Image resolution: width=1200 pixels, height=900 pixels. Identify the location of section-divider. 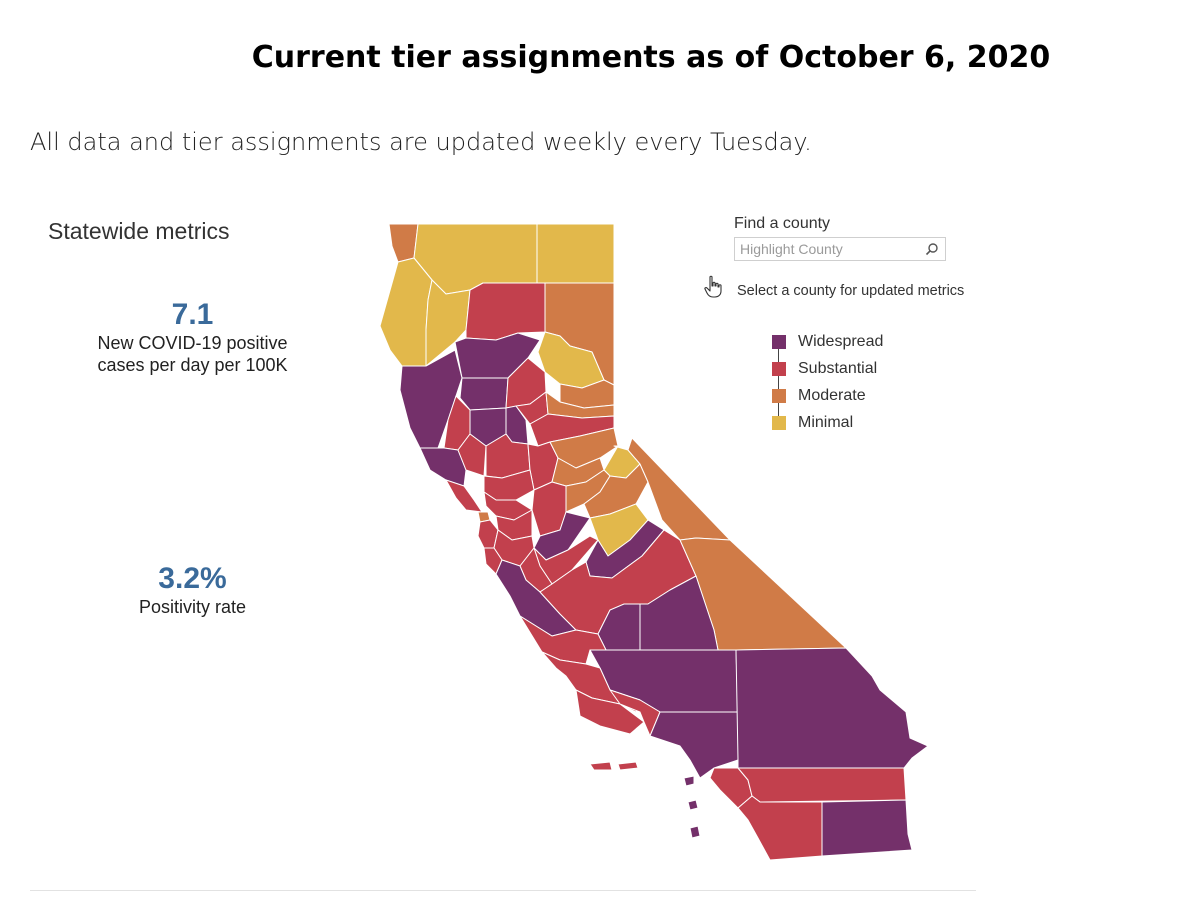
(503, 890).